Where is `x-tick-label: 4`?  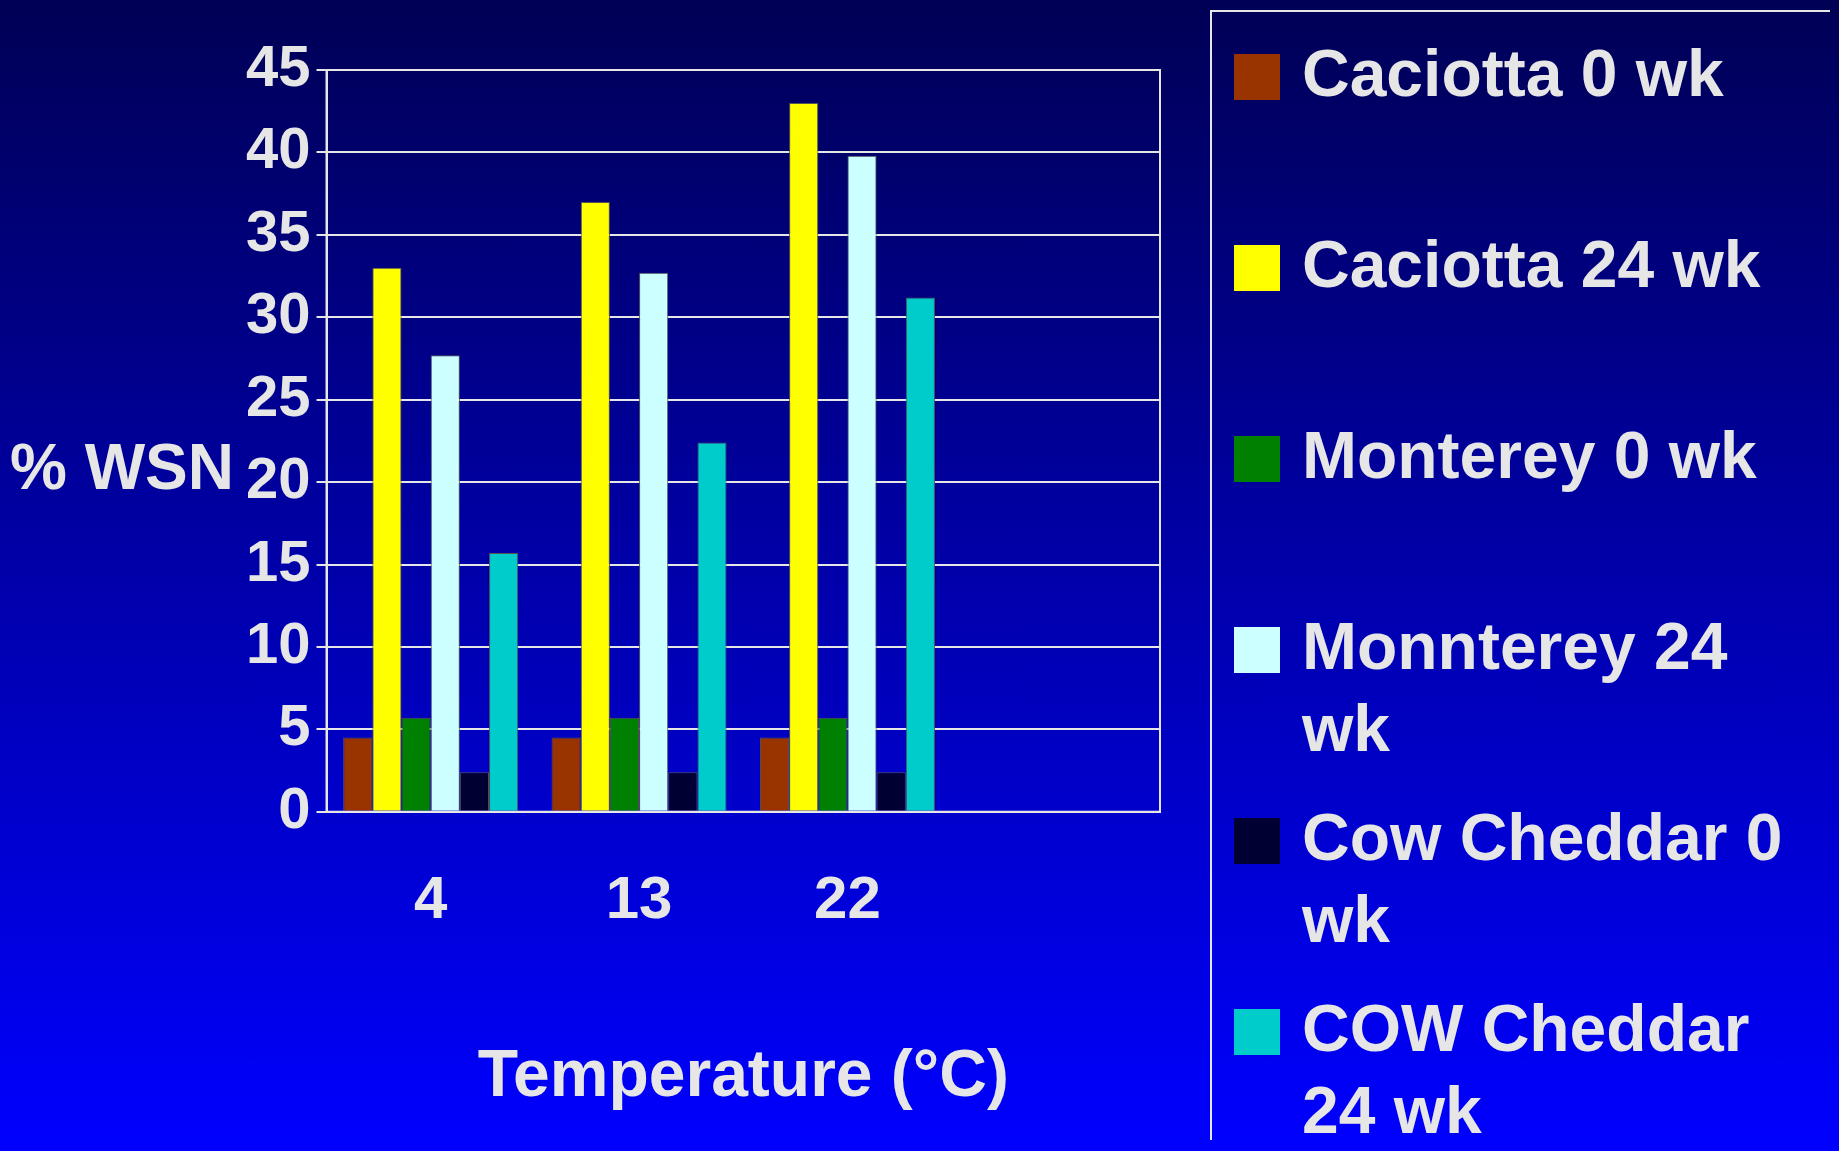 x-tick-label: 4 is located at coordinates (431, 898).